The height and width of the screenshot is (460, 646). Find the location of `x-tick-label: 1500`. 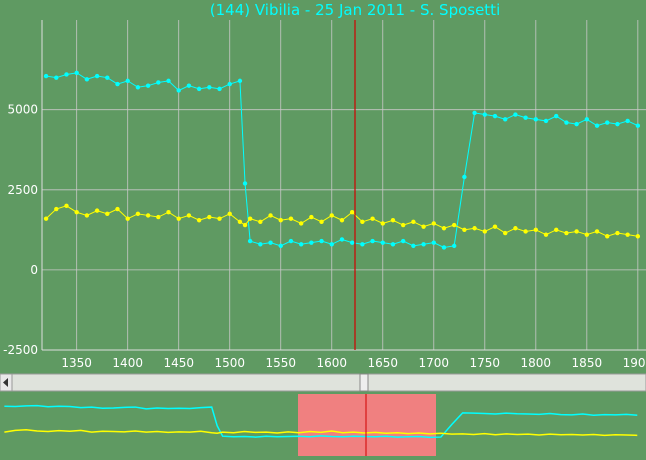

x-tick-label: 1500 is located at coordinates (229, 363).